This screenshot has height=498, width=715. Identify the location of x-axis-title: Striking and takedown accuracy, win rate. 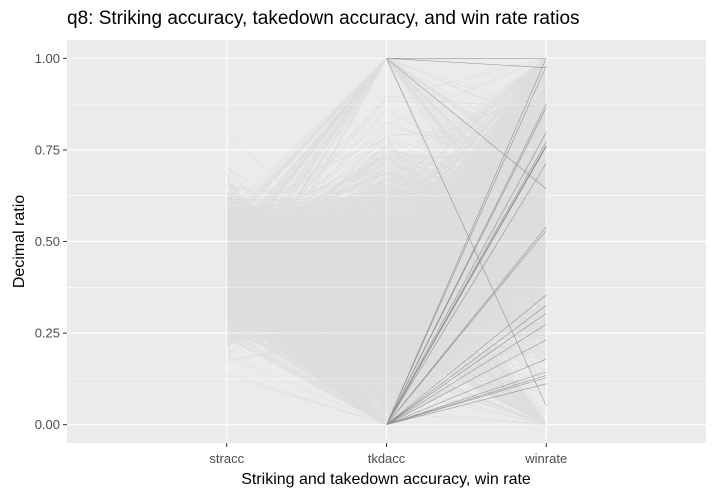
(386, 479).